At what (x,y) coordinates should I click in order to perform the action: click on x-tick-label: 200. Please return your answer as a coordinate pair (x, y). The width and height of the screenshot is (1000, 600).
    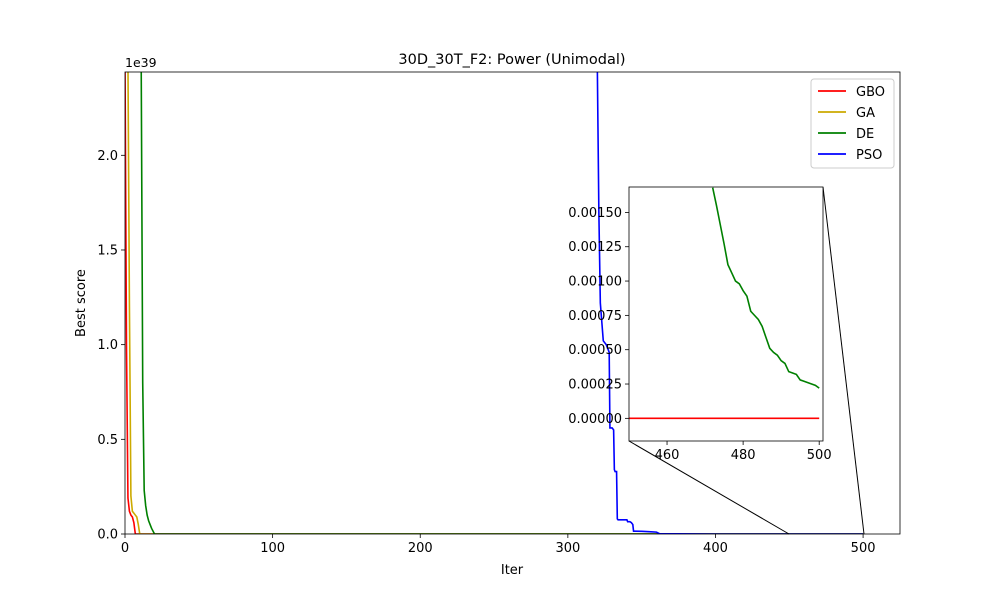
    Looking at the image, I should click on (420, 548).